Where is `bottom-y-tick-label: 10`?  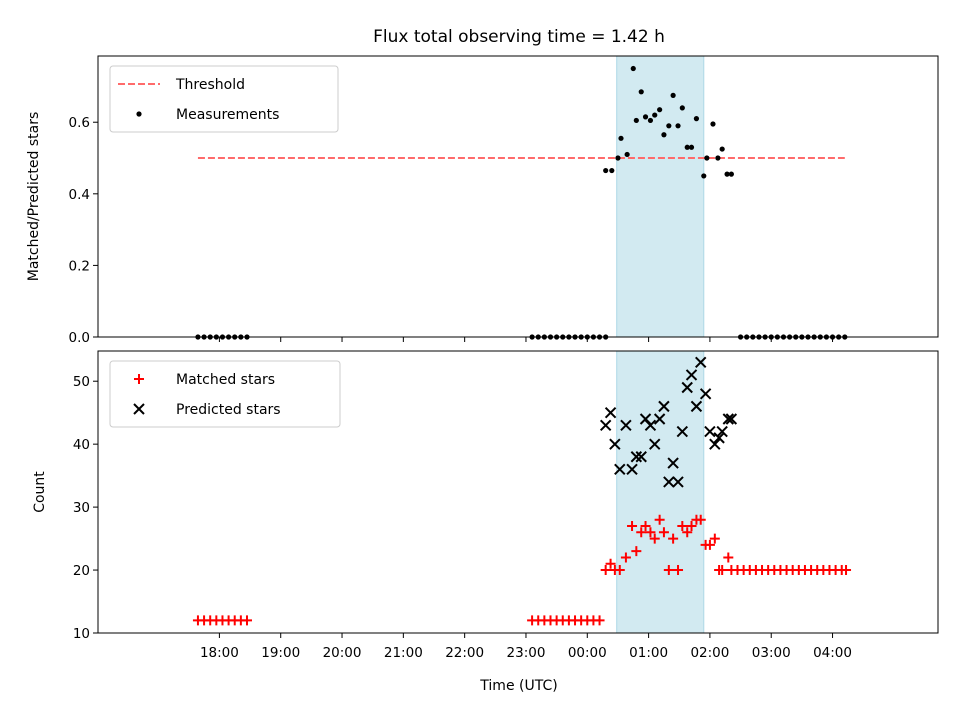
bottom-y-tick-label: 10 is located at coordinates (81, 634).